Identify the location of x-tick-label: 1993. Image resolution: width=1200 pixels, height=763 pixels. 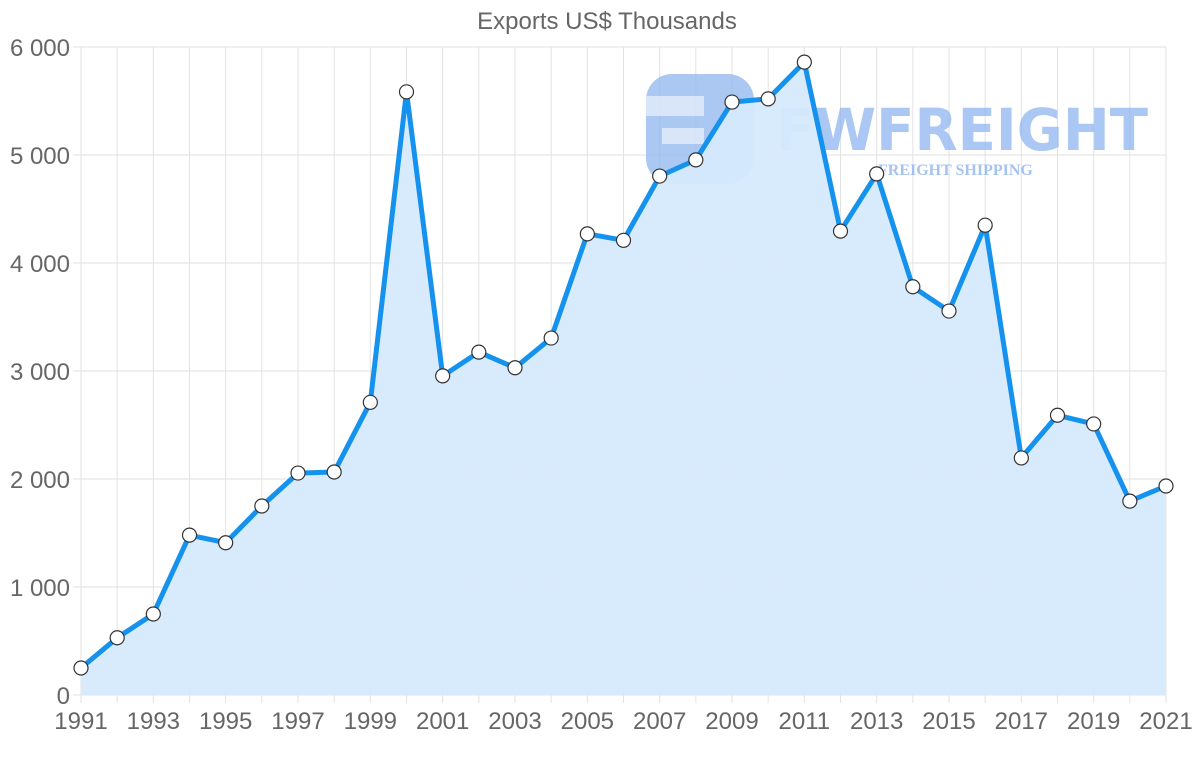
(153, 721).